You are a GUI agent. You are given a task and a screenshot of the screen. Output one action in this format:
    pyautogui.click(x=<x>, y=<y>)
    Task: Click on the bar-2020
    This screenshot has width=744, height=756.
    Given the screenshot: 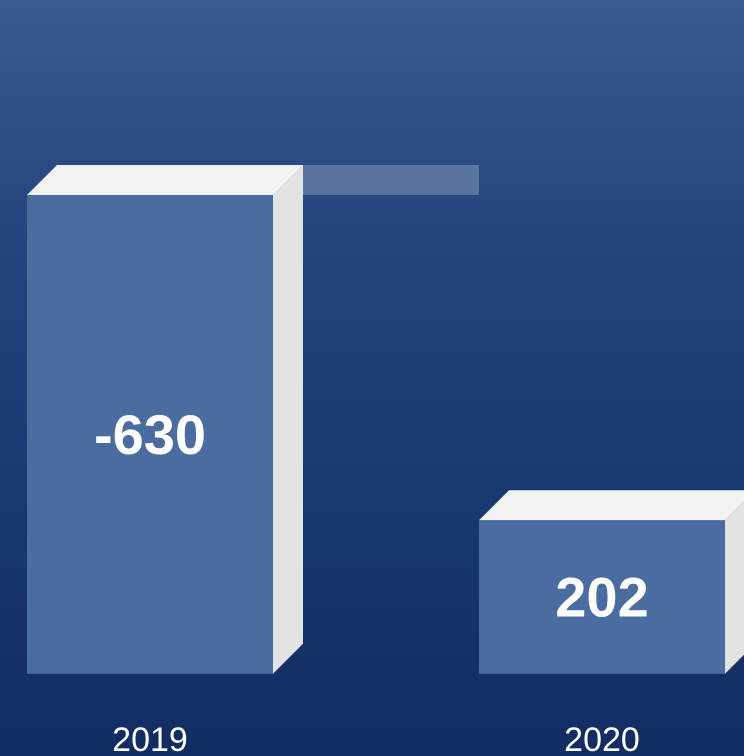 What is the action you would take?
    pyautogui.click(x=611, y=582)
    